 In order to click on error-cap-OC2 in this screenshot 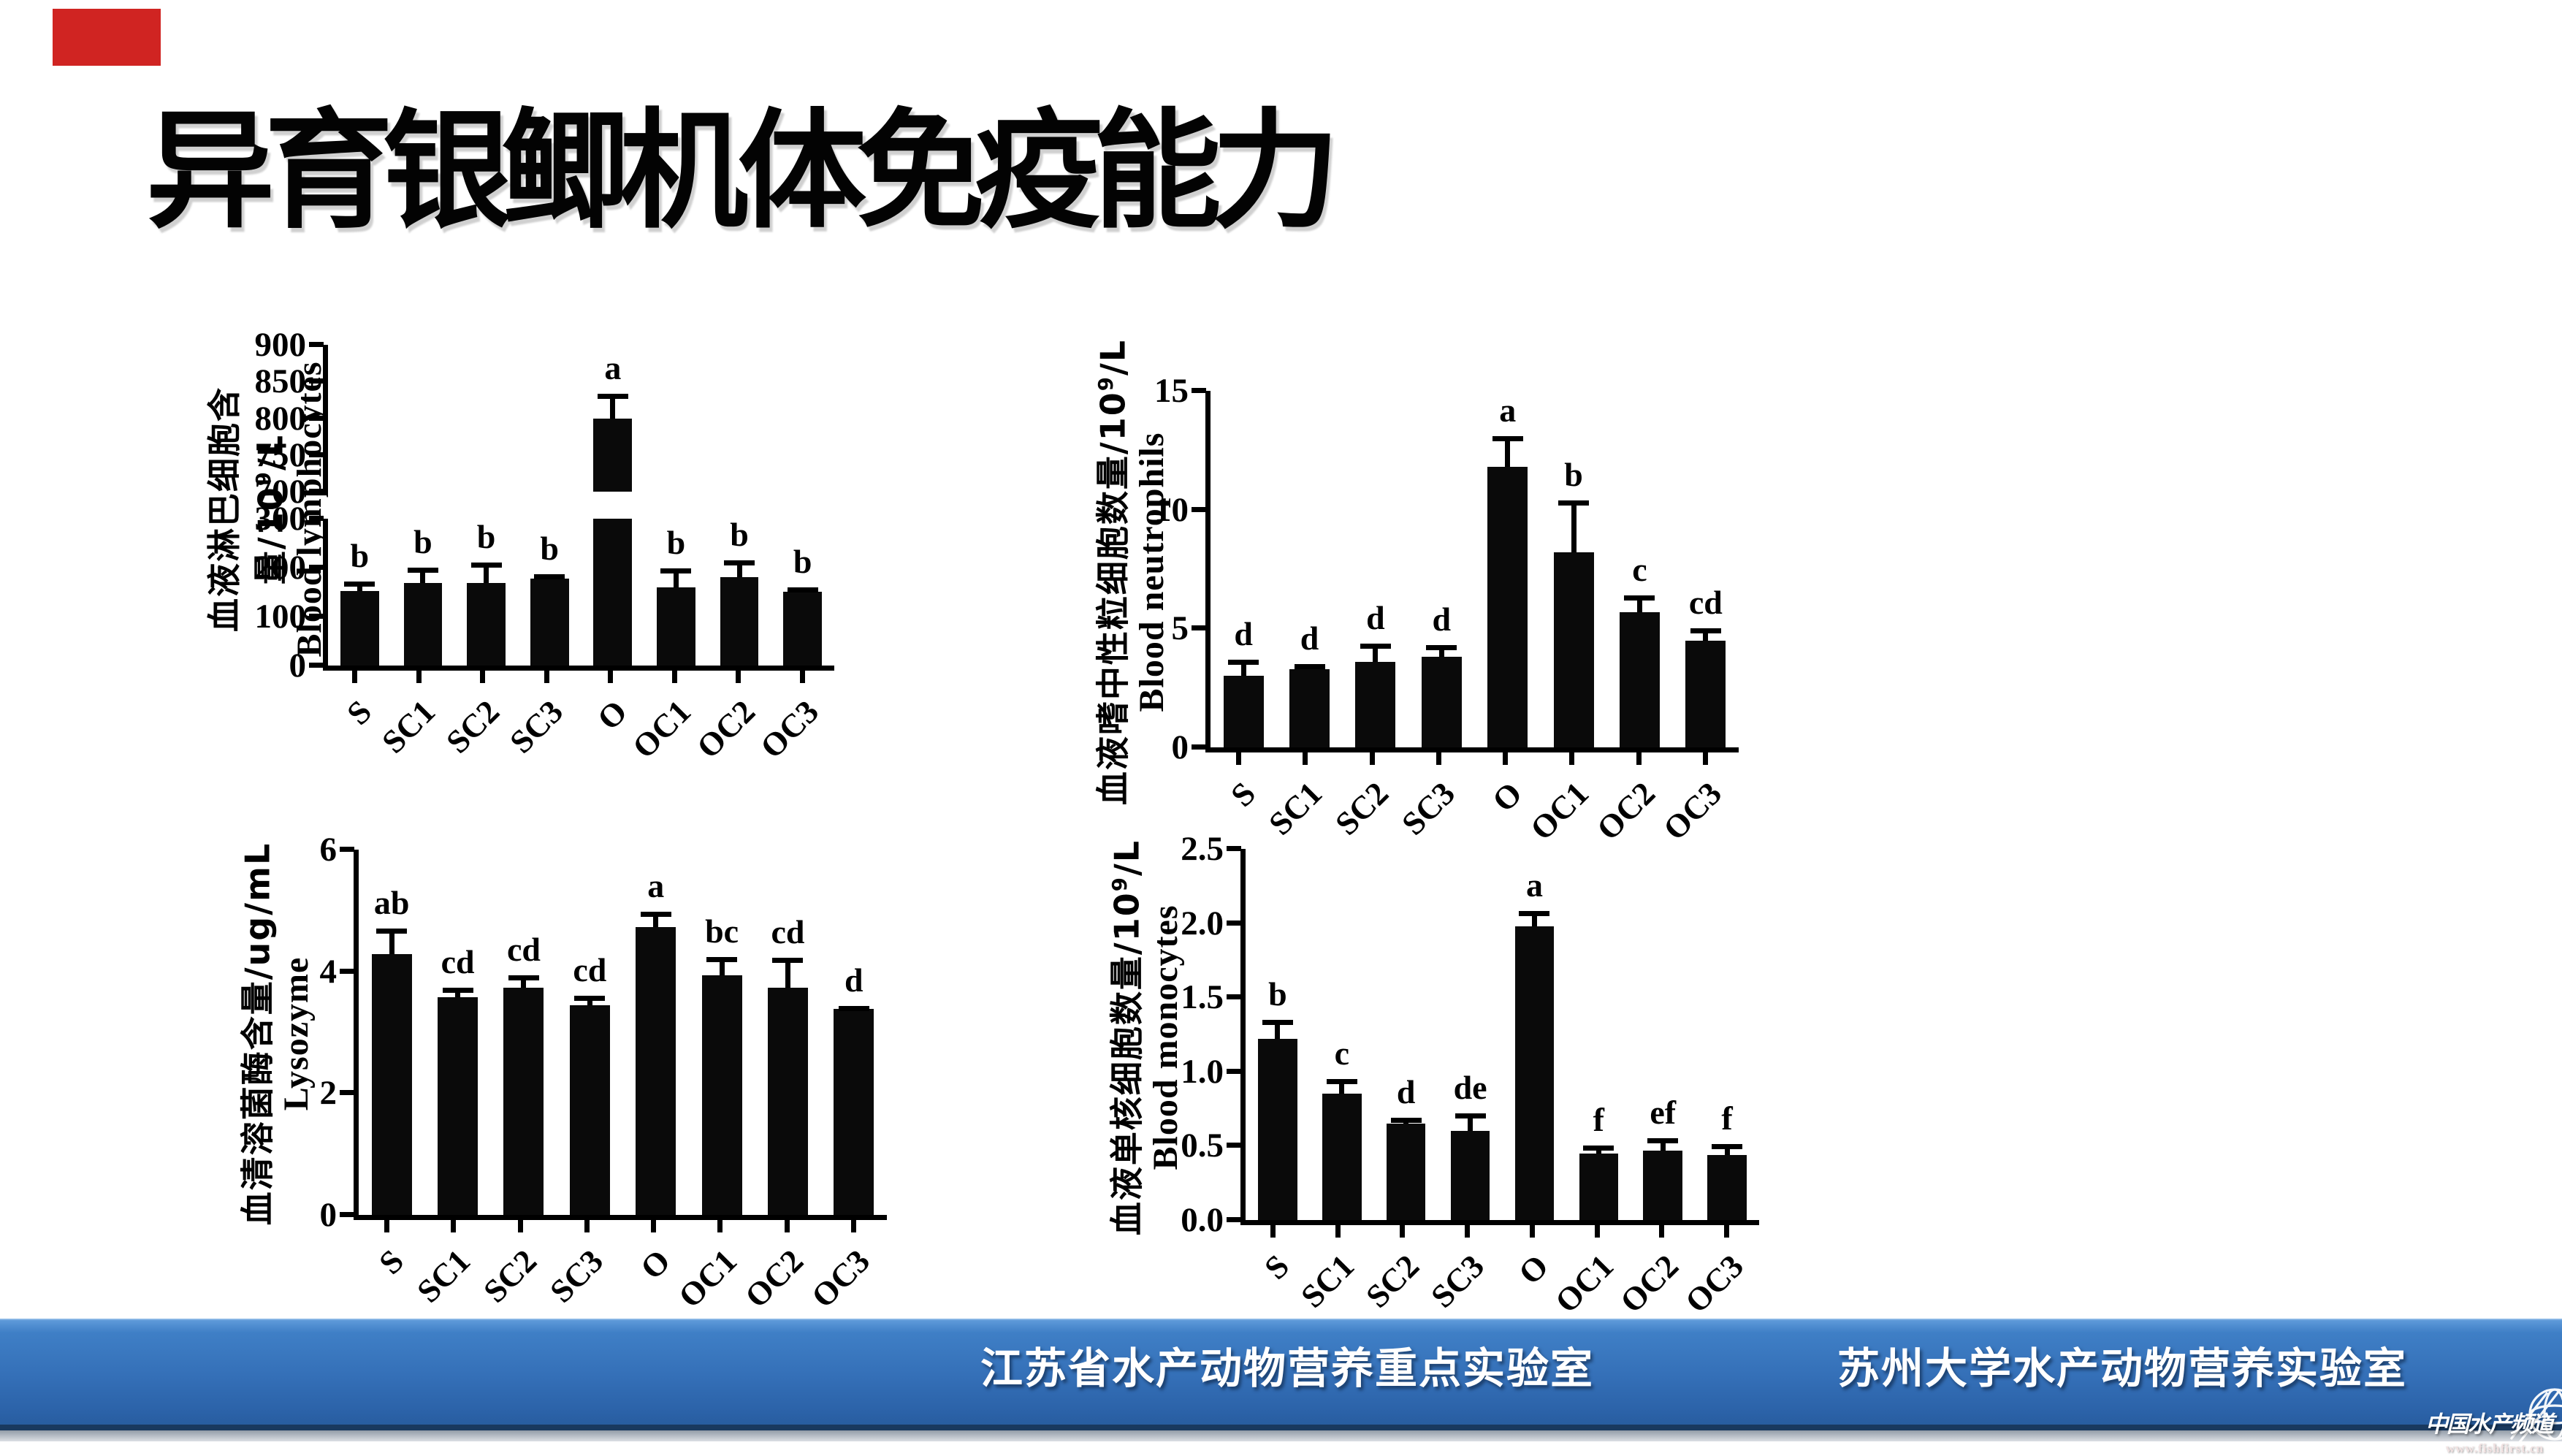, I will do `click(1639, 598)`.